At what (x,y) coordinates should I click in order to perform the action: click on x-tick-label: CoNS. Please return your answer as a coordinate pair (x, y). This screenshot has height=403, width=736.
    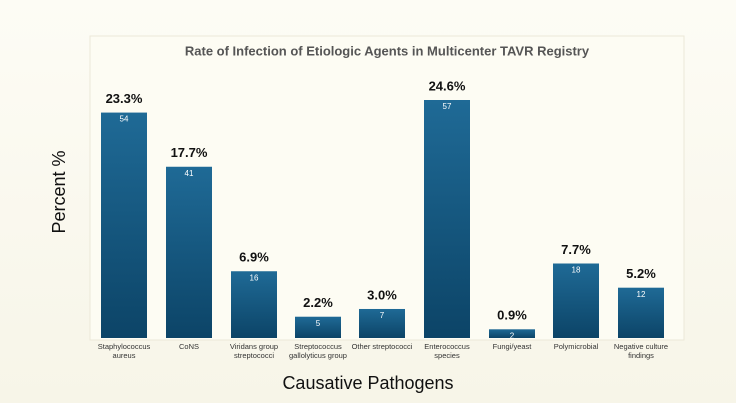
    Looking at the image, I should click on (188, 346).